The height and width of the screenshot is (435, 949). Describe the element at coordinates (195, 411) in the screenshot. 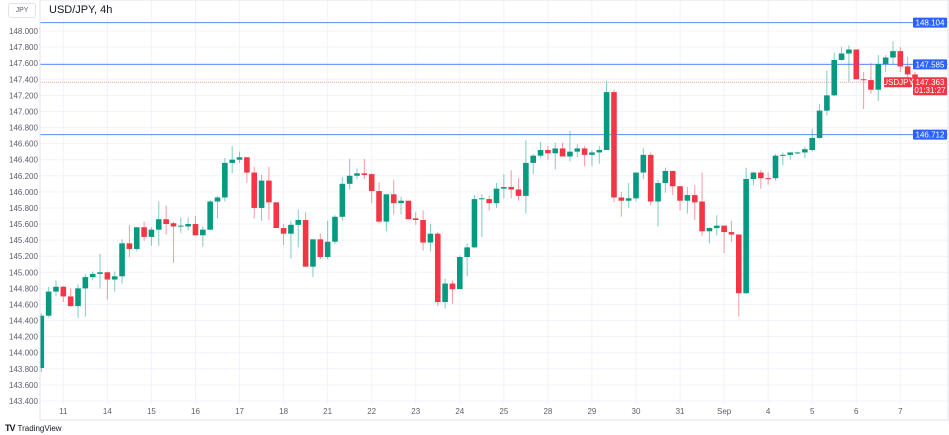

I see `x-tick-label: 16` at that location.